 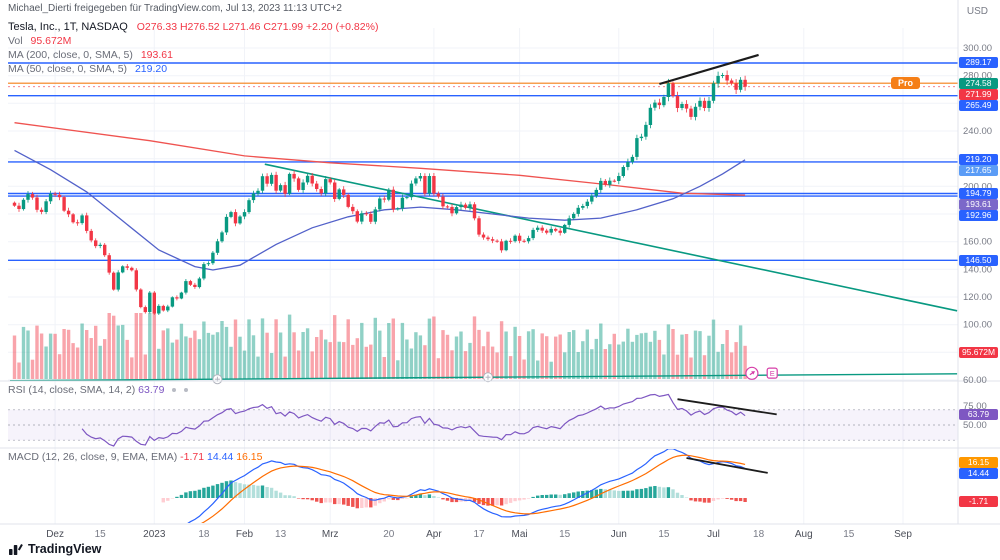 I want to click on axis-price-badge: 219.20, so click(x=978, y=160).